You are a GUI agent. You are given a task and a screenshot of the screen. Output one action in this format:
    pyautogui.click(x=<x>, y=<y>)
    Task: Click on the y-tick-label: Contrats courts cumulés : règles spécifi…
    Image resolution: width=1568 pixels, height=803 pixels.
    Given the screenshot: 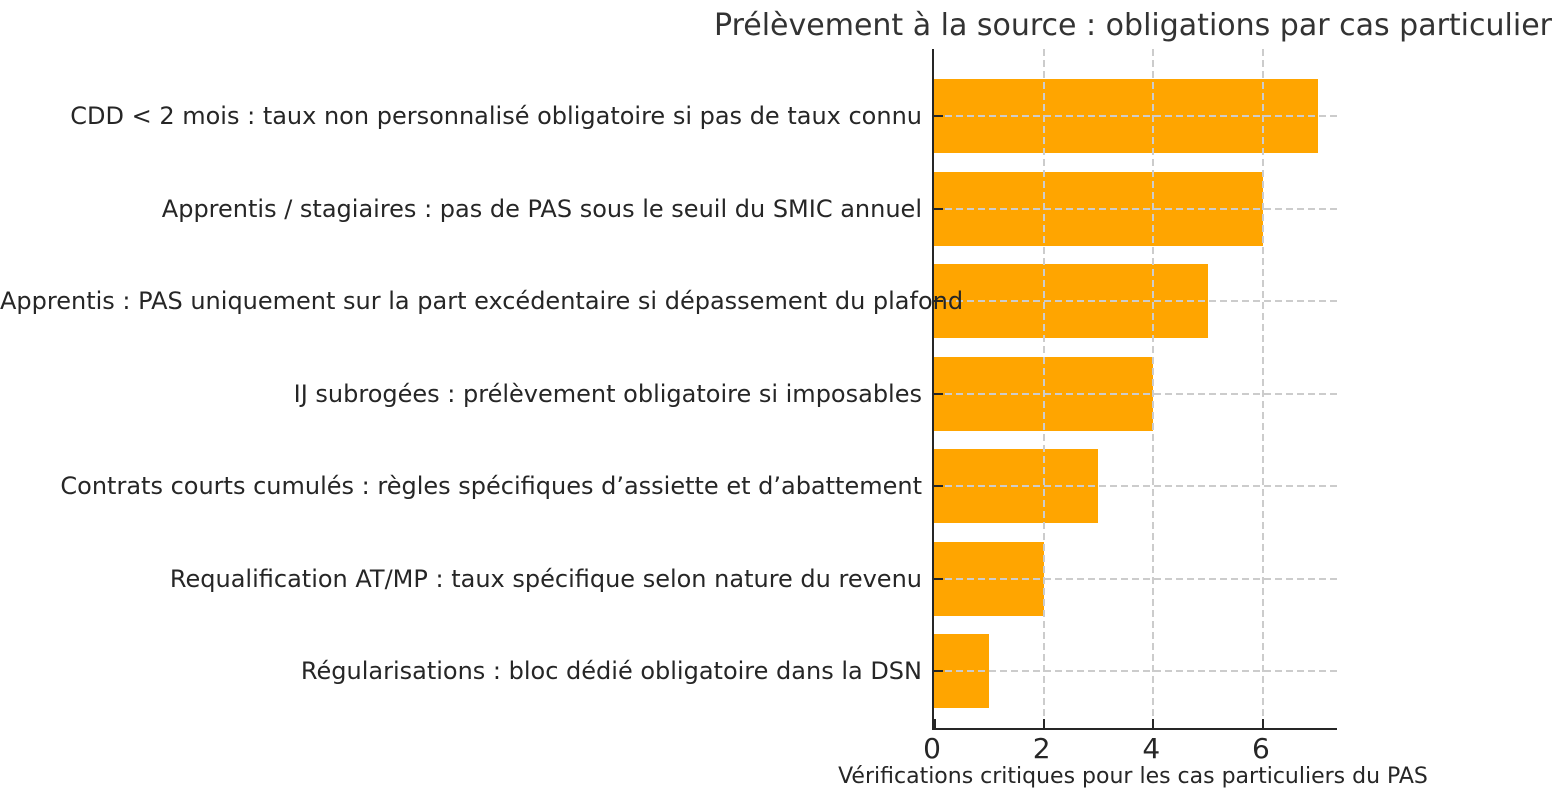 What is the action you would take?
    pyautogui.click(x=491, y=486)
    